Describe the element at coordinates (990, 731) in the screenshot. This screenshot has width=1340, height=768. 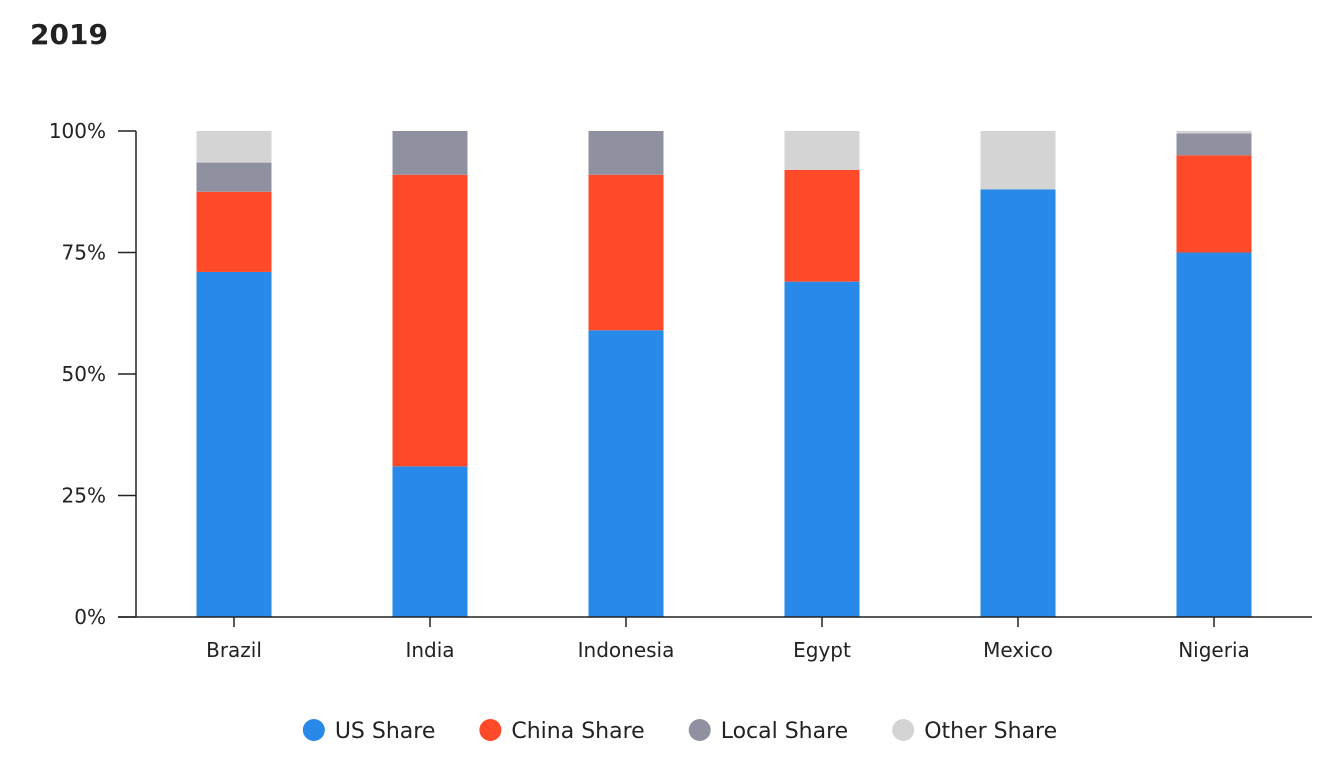
I see `legend-label-other-share: Other Share` at that location.